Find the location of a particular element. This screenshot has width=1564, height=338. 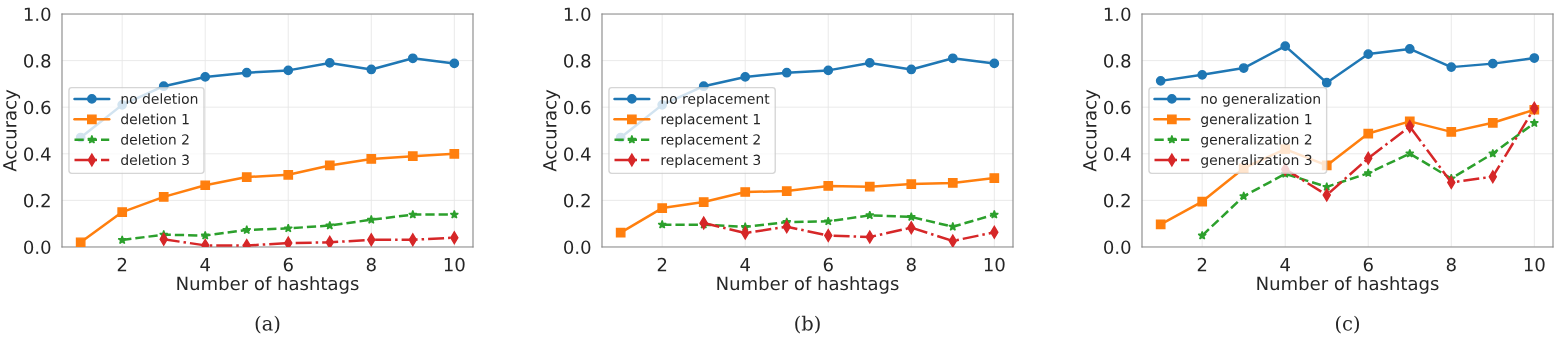

text: (c) is located at coordinates (1347, 324).